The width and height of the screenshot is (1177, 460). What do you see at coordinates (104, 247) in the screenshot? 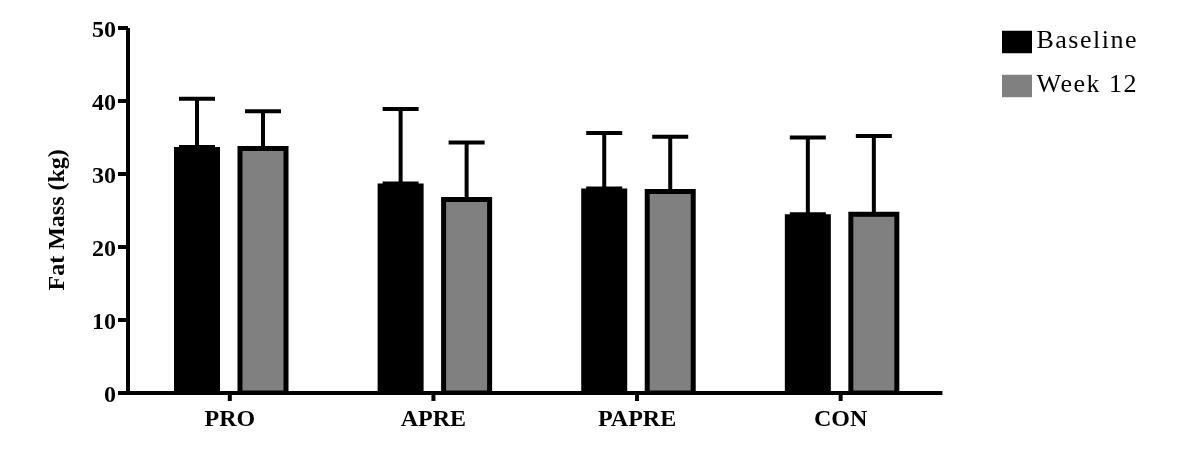
I see `y-tick-label: 20` at bounding box center [104, 247].